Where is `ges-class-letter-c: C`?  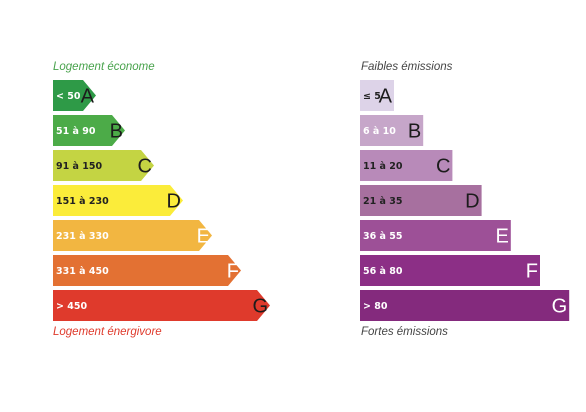
ges-class-letter-c: C is located at coordinates (443, 167).